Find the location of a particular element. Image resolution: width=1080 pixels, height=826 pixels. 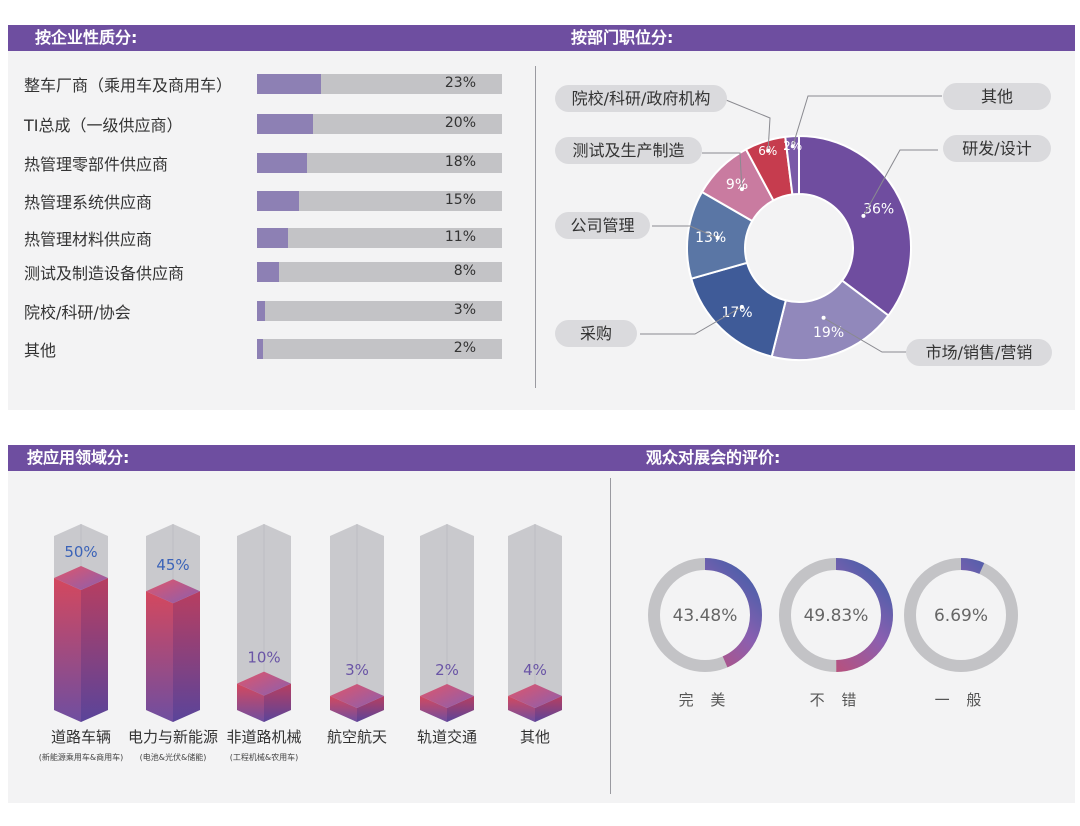

bar-track: 20% is located at coordinates (379, 124).